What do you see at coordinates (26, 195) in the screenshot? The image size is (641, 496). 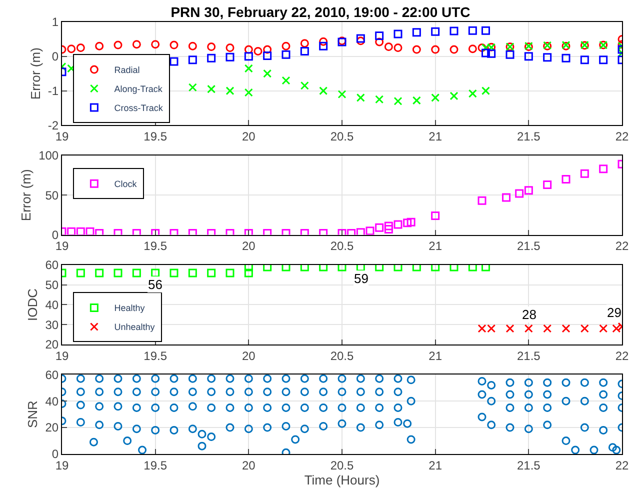 I see `y-axis-title: Error (m)` at bounding box center [26, 195].